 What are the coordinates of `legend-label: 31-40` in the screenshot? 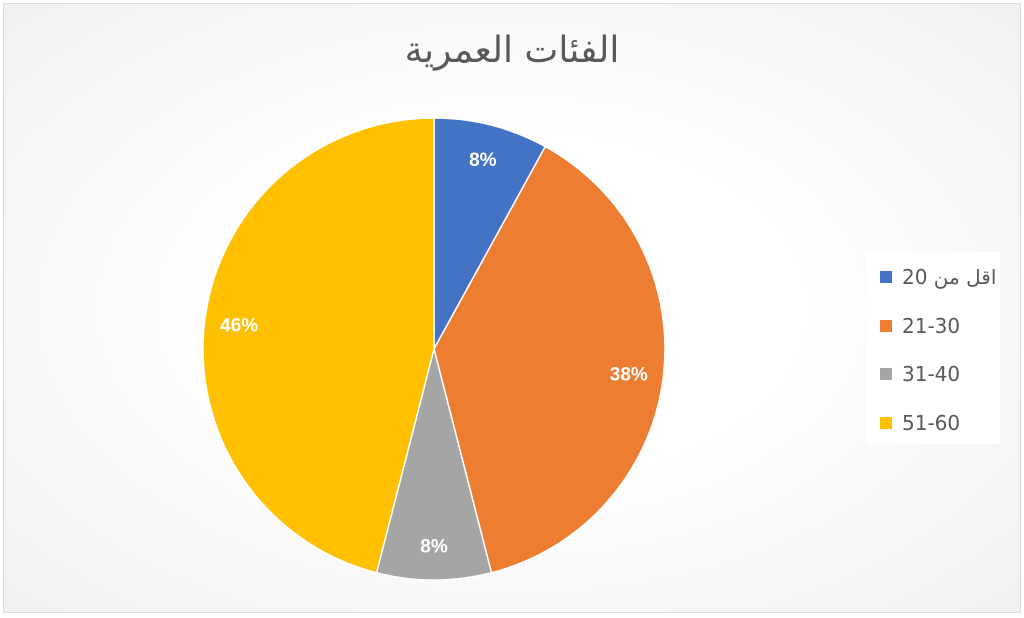 It's located at (931, 374).